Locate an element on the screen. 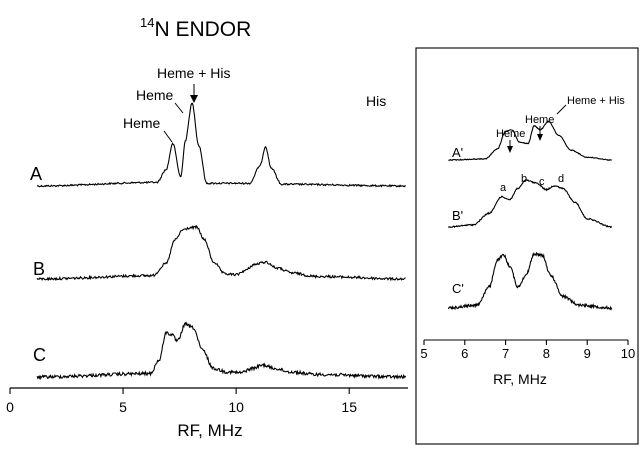 The image size is (642, 449). pointer-heme-upper is located at coordinates (179, 108).